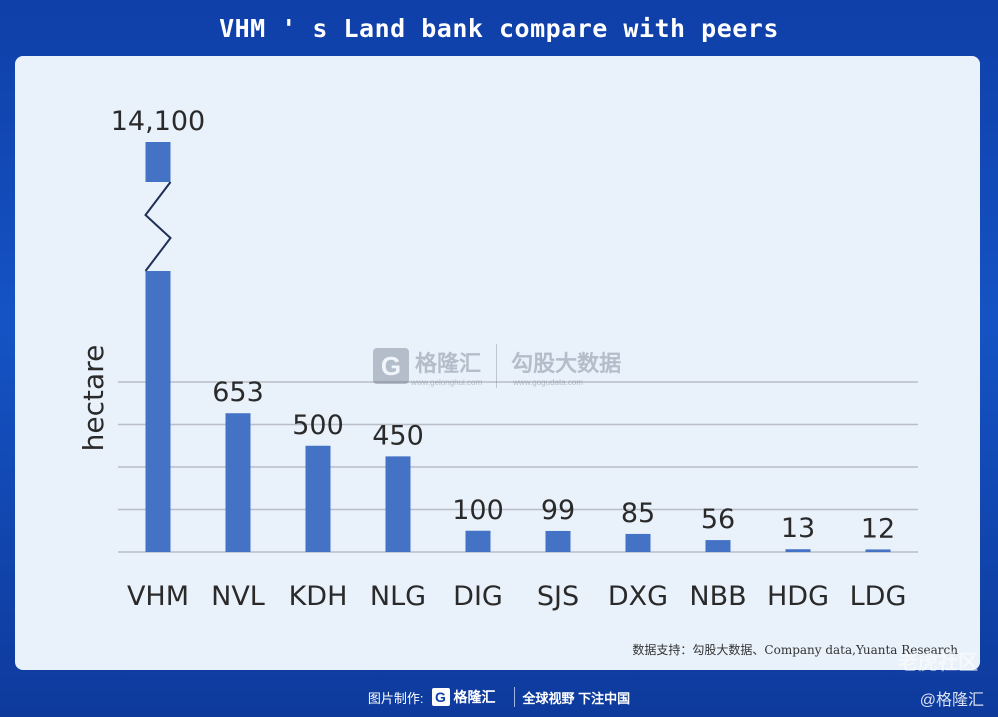 The width and height of the screenshot is (998, 717). What do you see at coordinates (638, 513) in the screenshot?
I see `value-label-dxg: 85` at bounding box center [638, 513].